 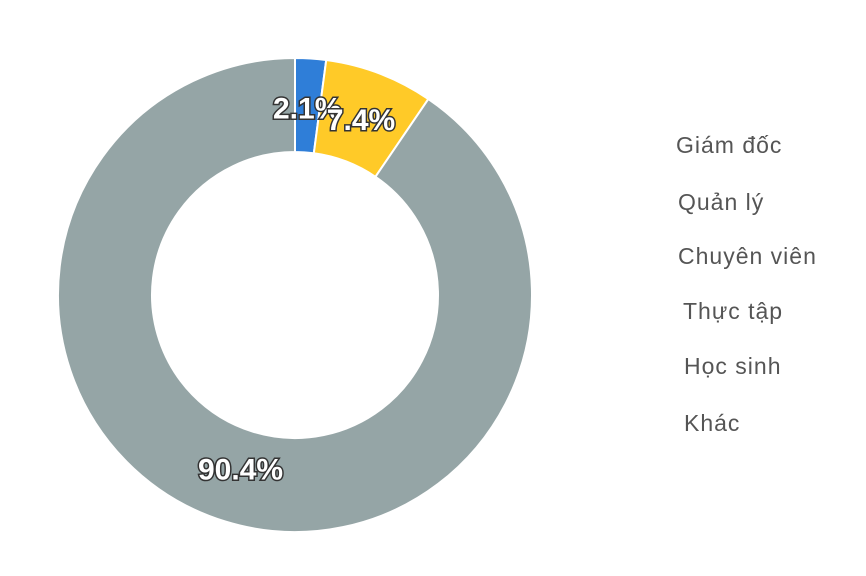 What do you see at coordinates (733, 311) in the screenshot?
I see `legend-label: Thực tập` at bounding box center [733, 311].